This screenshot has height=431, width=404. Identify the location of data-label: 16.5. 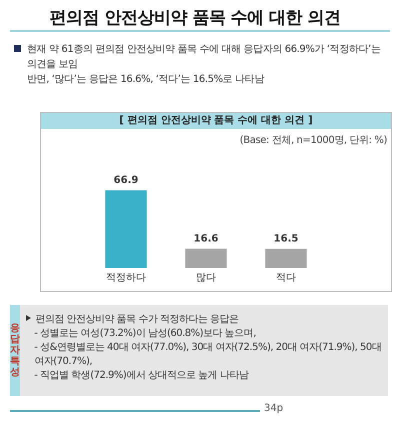
(286, 238).